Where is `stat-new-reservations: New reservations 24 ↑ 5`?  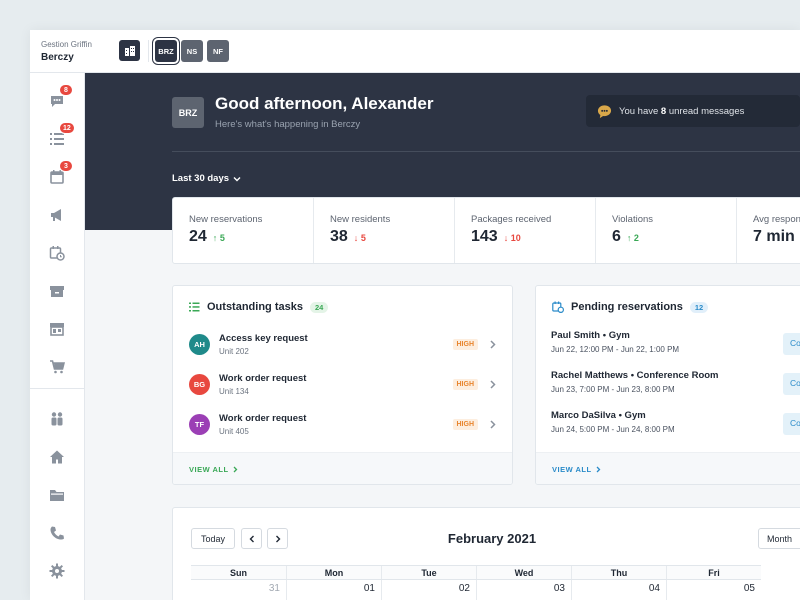
stat-new-reservations: New reservations 24 ↑ 5 is located at coordinates (243, 230).